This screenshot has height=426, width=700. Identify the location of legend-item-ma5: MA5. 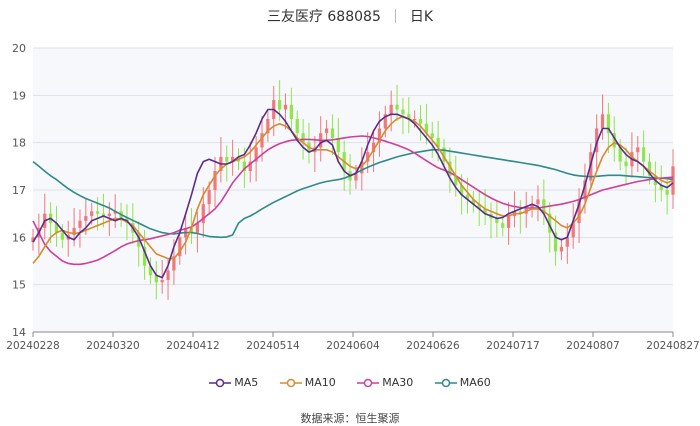
(233, 382).